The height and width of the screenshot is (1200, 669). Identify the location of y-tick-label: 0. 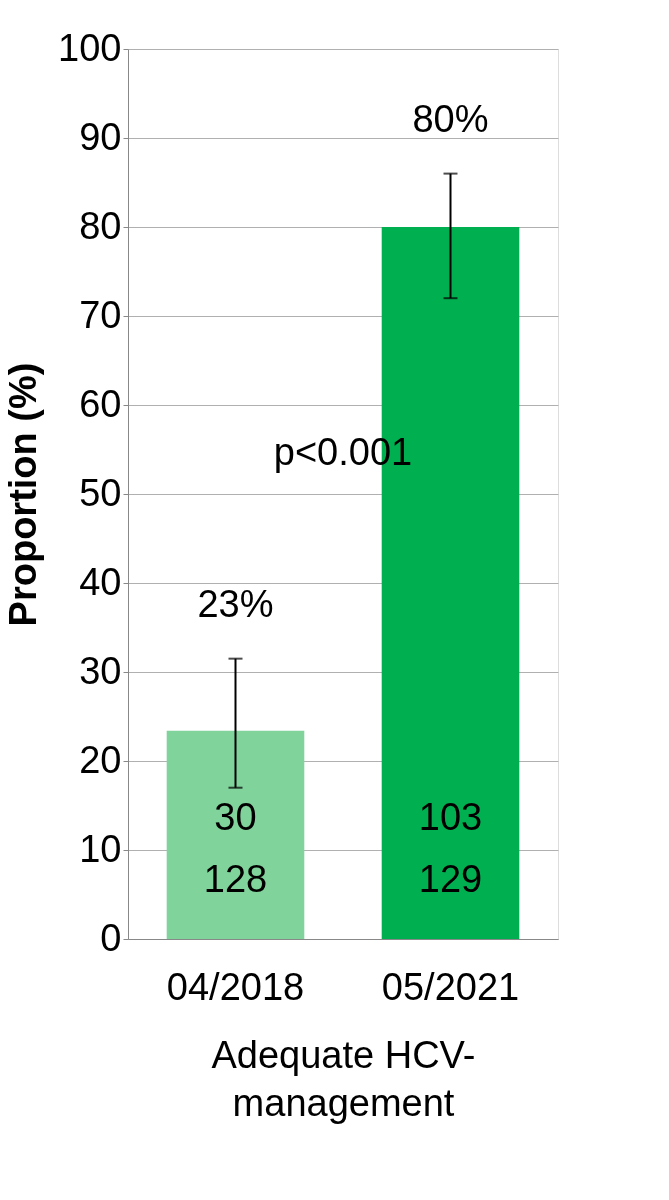
(111, 937).